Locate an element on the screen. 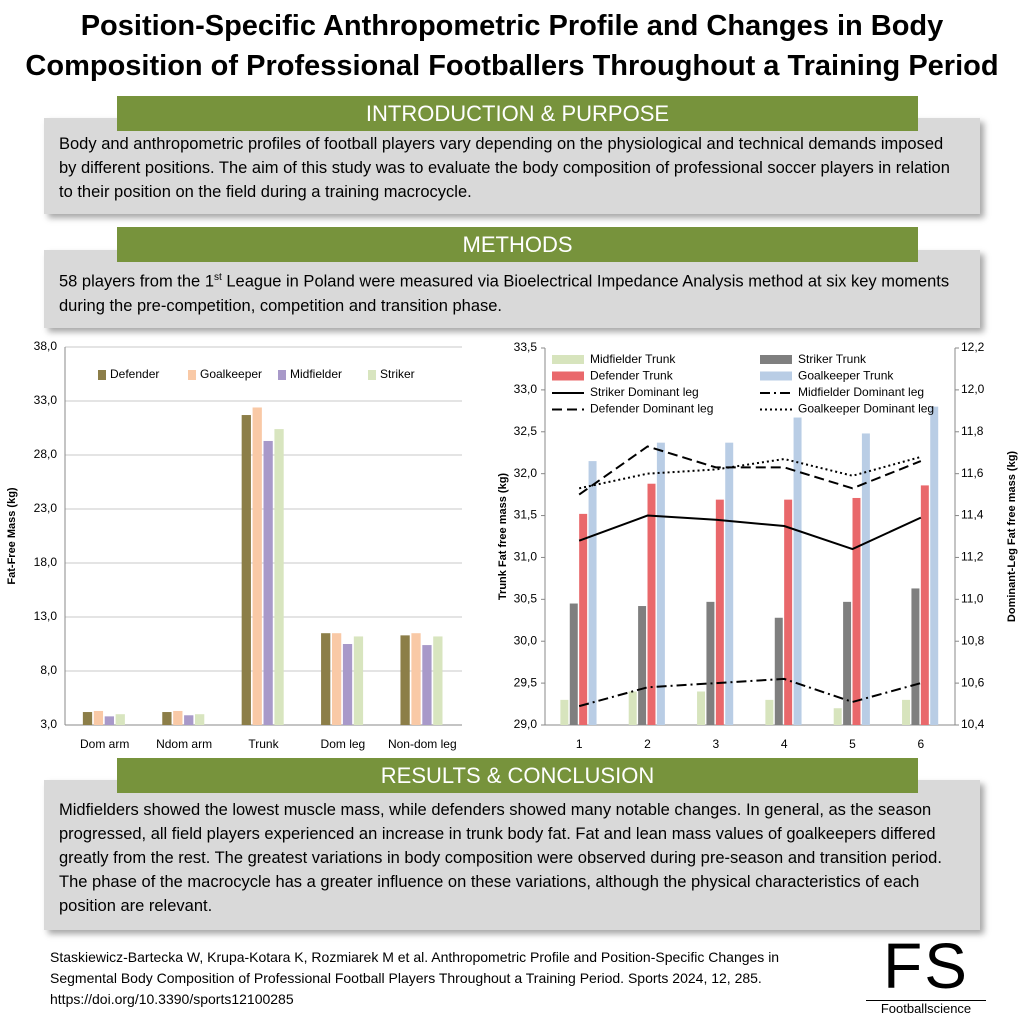  legend-label: Goalkeeper Dominant leg is located at coordinates (866, 409).